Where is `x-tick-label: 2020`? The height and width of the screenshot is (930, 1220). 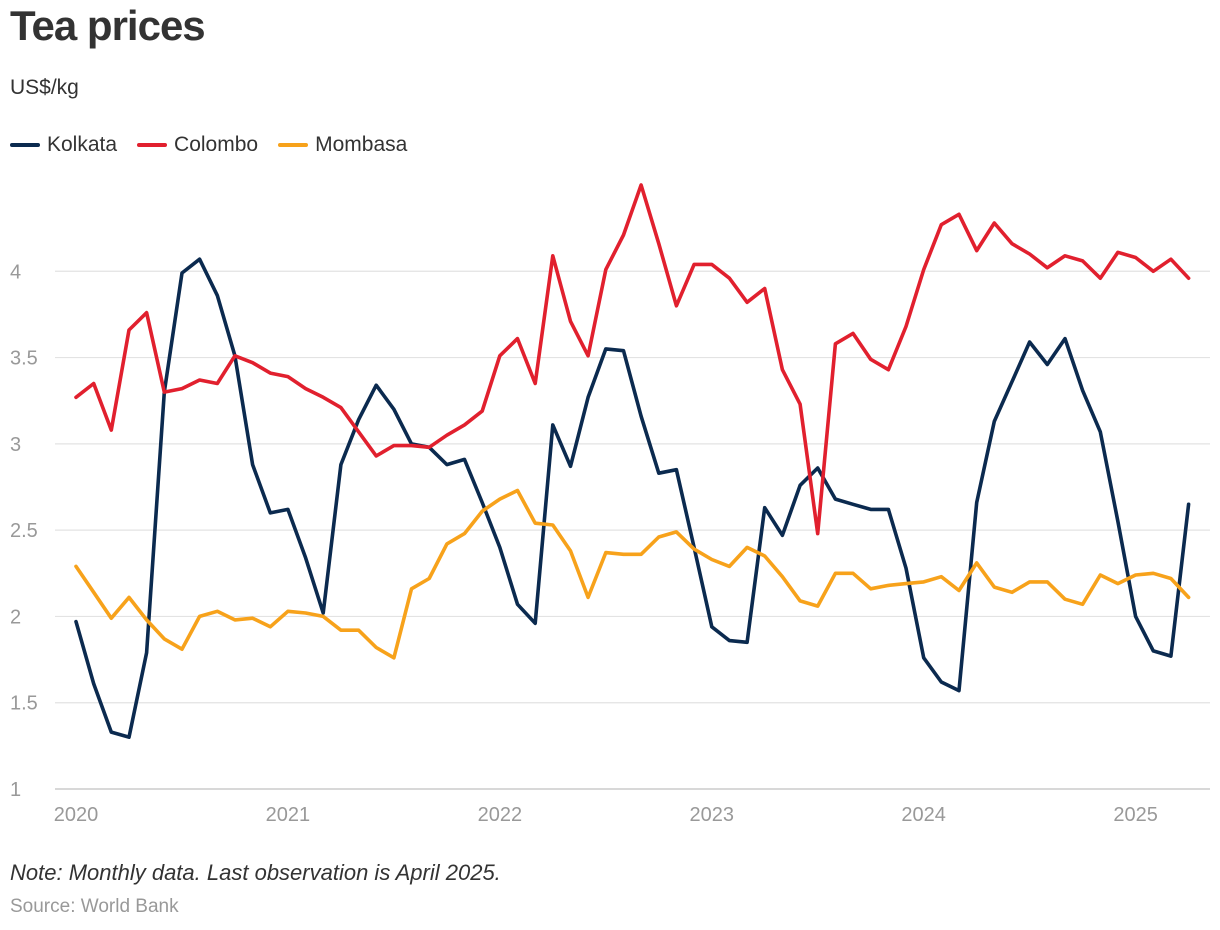 x-tick-label: 2020 is located at coordinates (76, 815).